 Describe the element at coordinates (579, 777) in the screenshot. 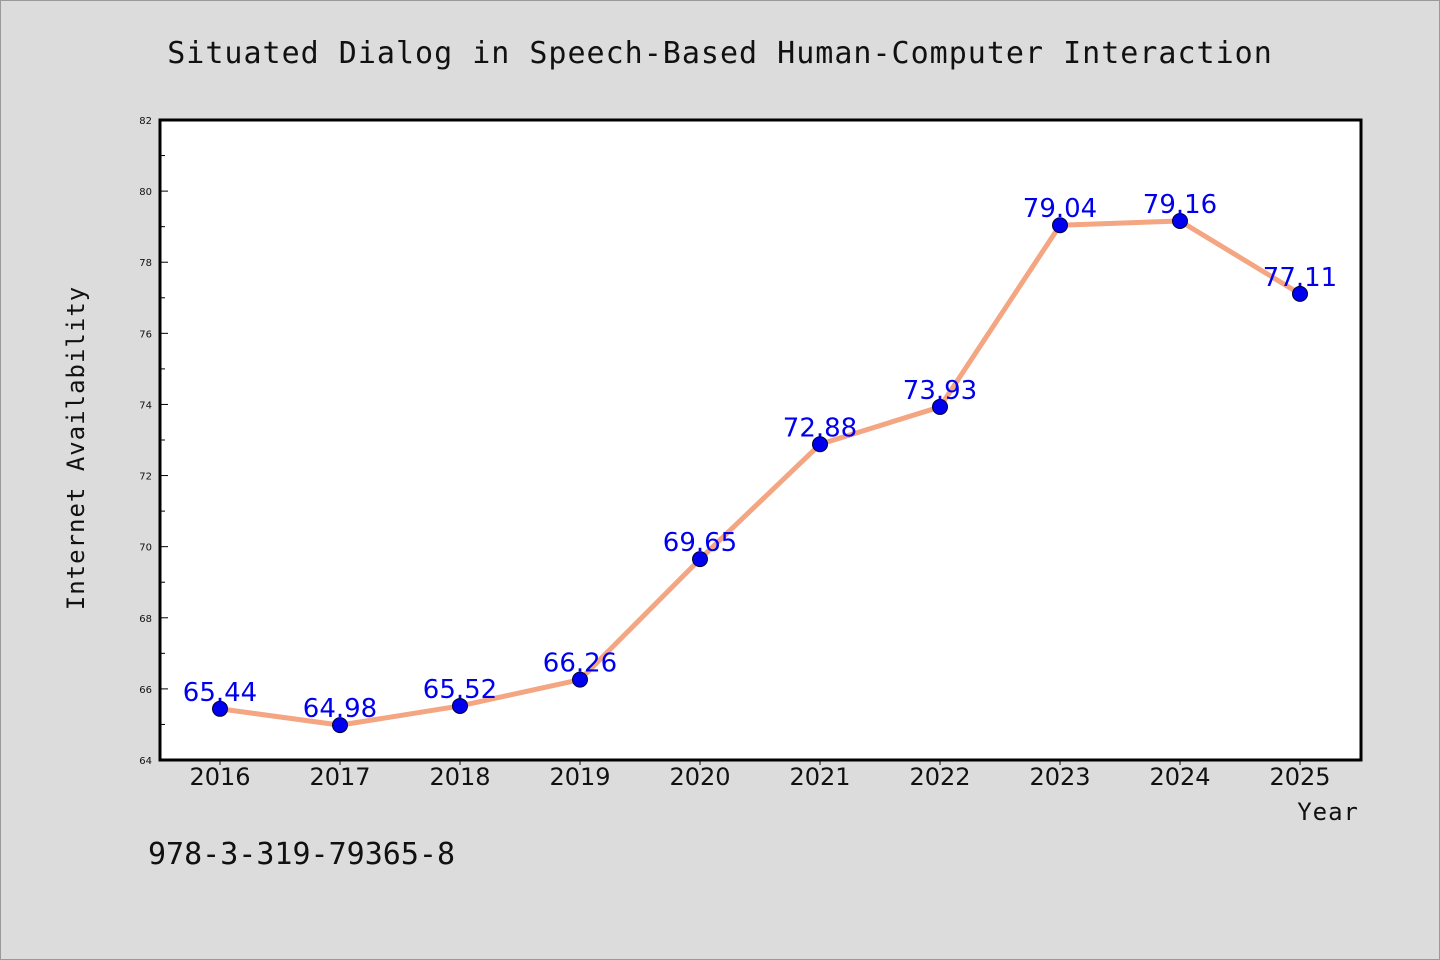

I see `x-tick-label: 2019` at that location.